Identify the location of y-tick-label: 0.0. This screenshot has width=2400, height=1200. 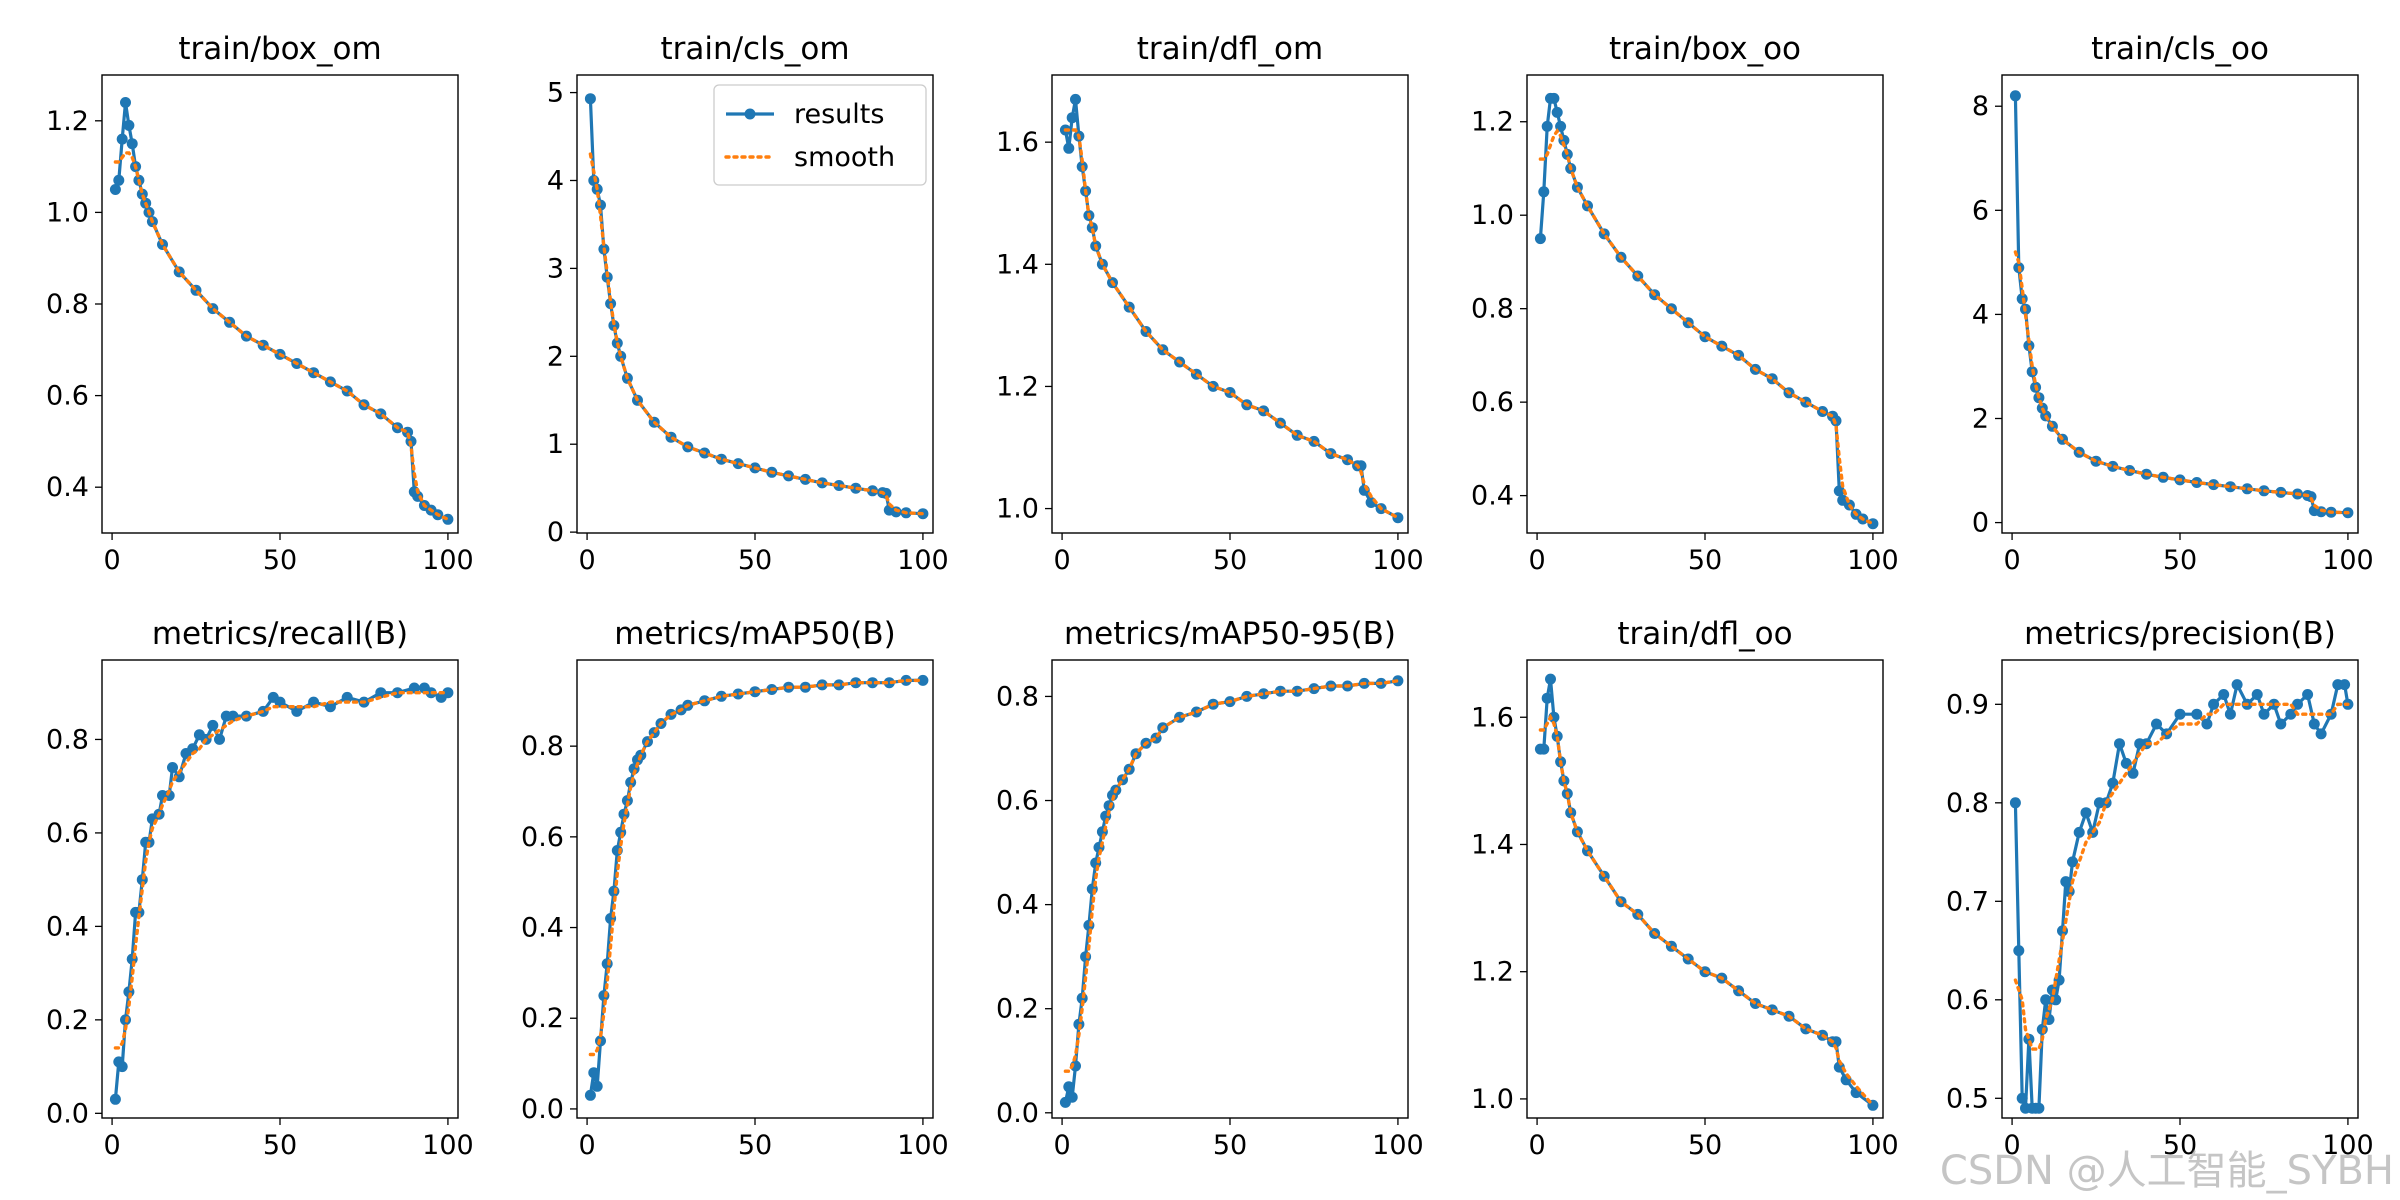
(542, 1109).